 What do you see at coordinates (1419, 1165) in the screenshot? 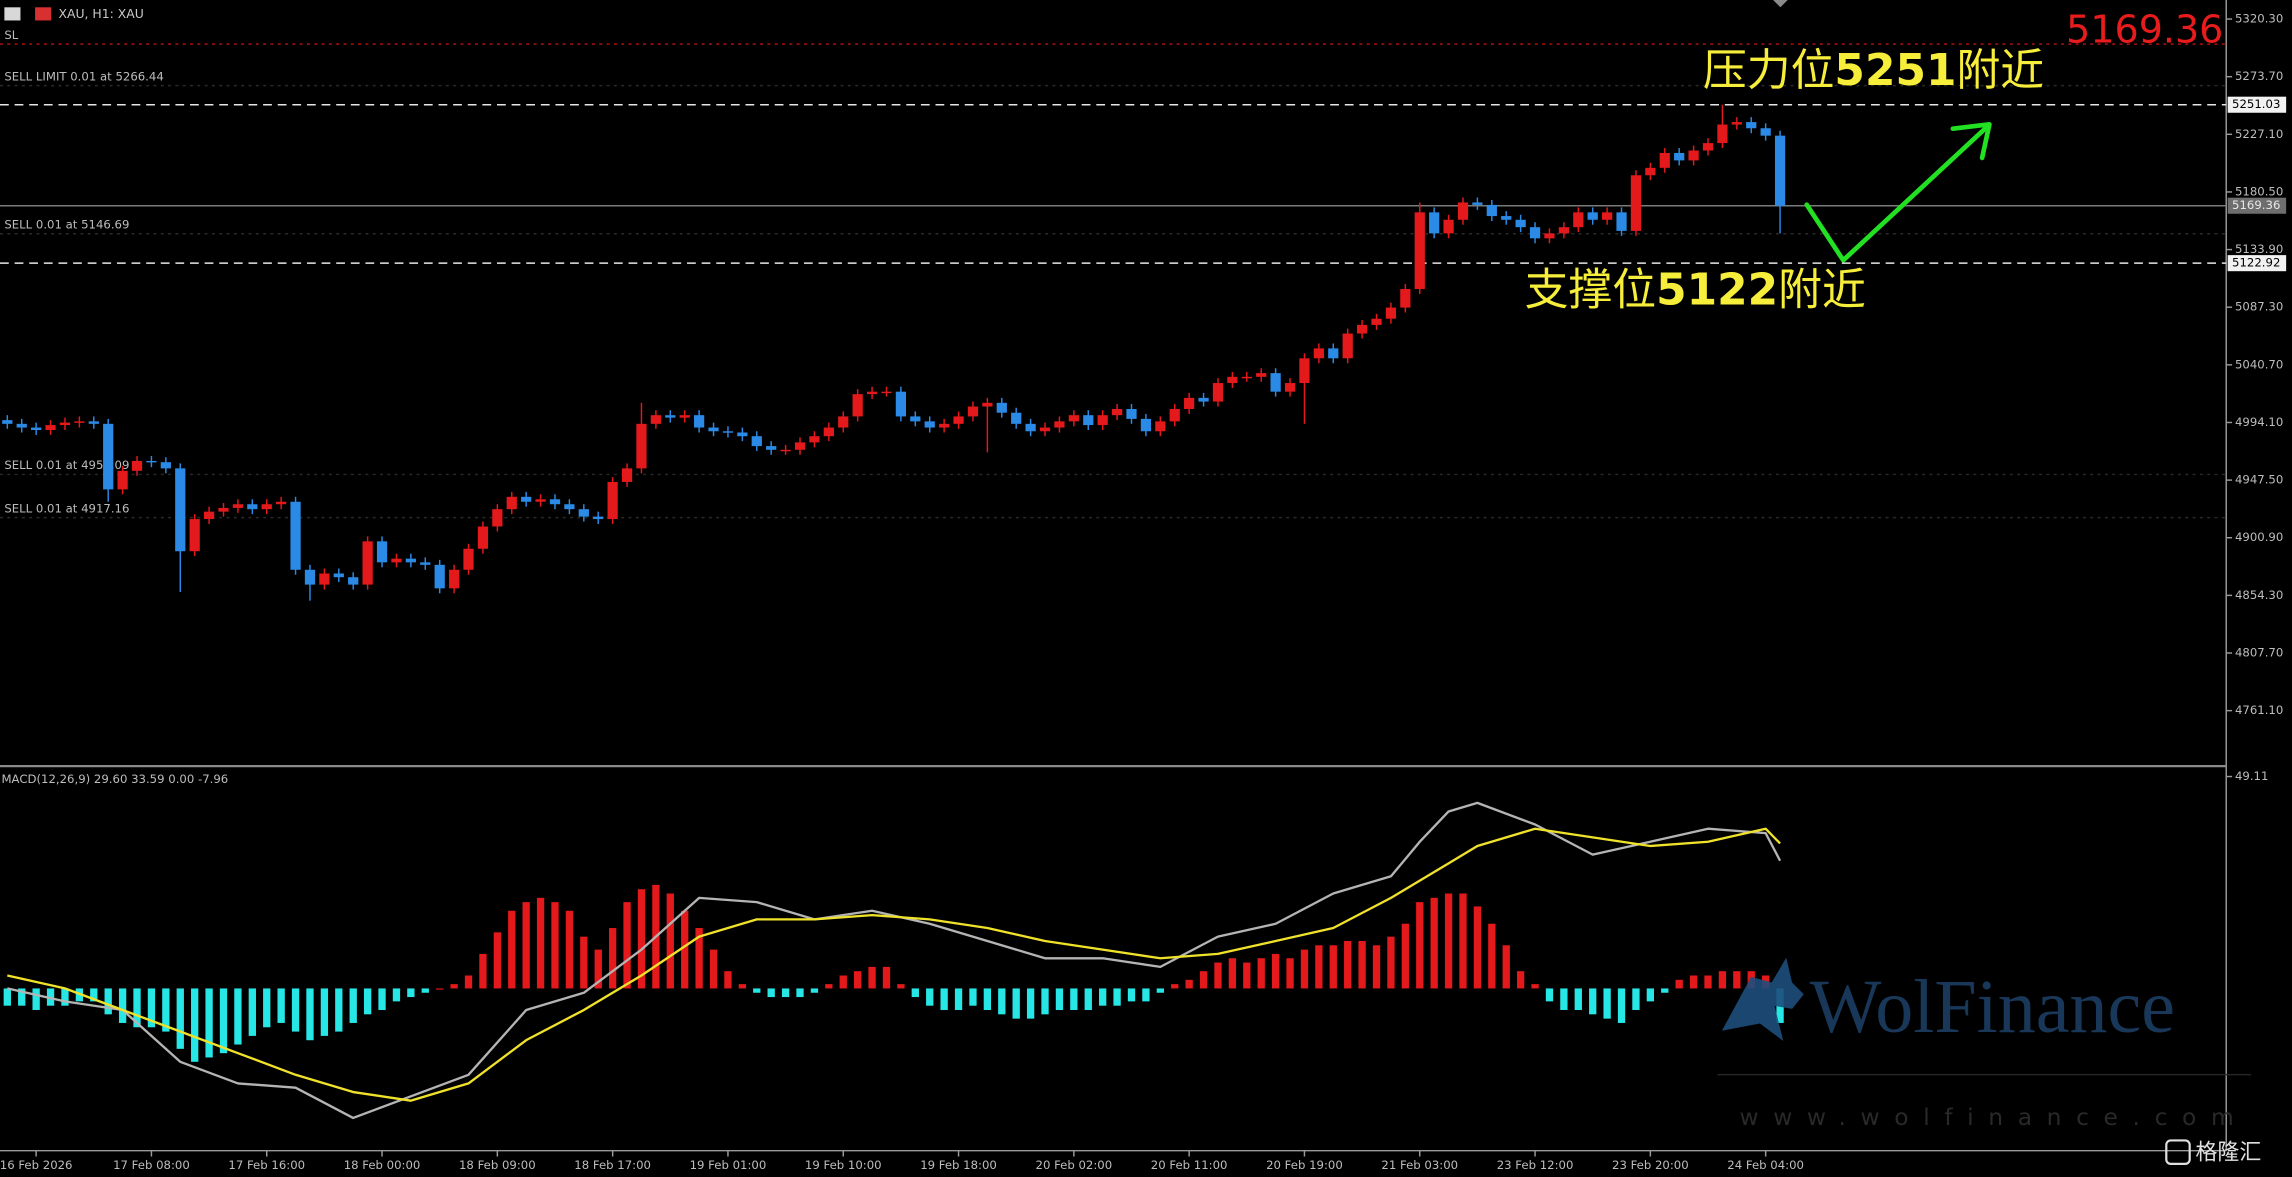
I see `x-tick-label: 21 Feb 03:00` at bounding box center [1419, 1165].